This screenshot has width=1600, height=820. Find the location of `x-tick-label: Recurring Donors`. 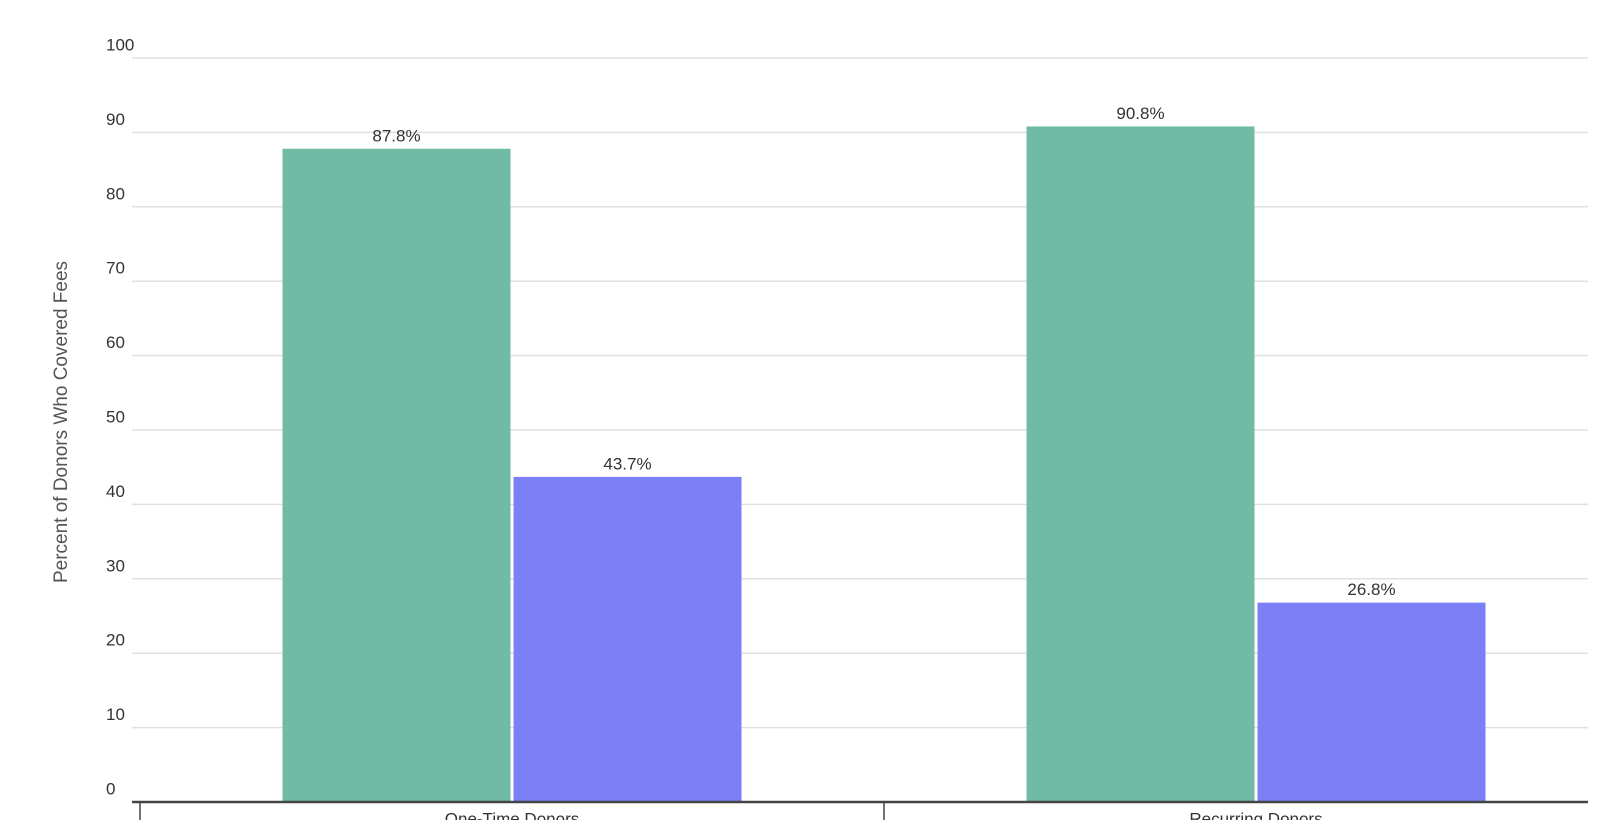

x-tick-label: Recurring Donors is located at coordinates (1255, 814).